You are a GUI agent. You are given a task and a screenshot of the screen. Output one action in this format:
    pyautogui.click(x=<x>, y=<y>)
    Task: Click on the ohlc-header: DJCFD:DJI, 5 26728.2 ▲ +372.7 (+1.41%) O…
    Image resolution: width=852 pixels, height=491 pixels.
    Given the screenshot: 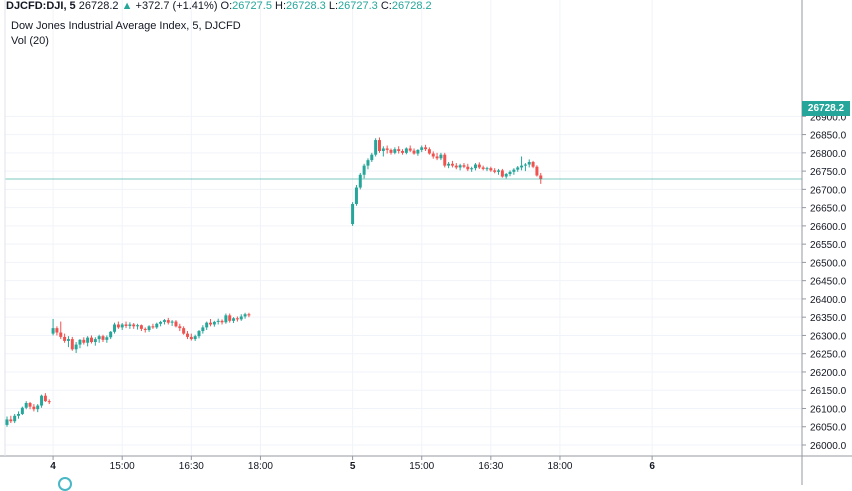 What is the action you would take?
    pyautogui.click(x=219, y=6)
    